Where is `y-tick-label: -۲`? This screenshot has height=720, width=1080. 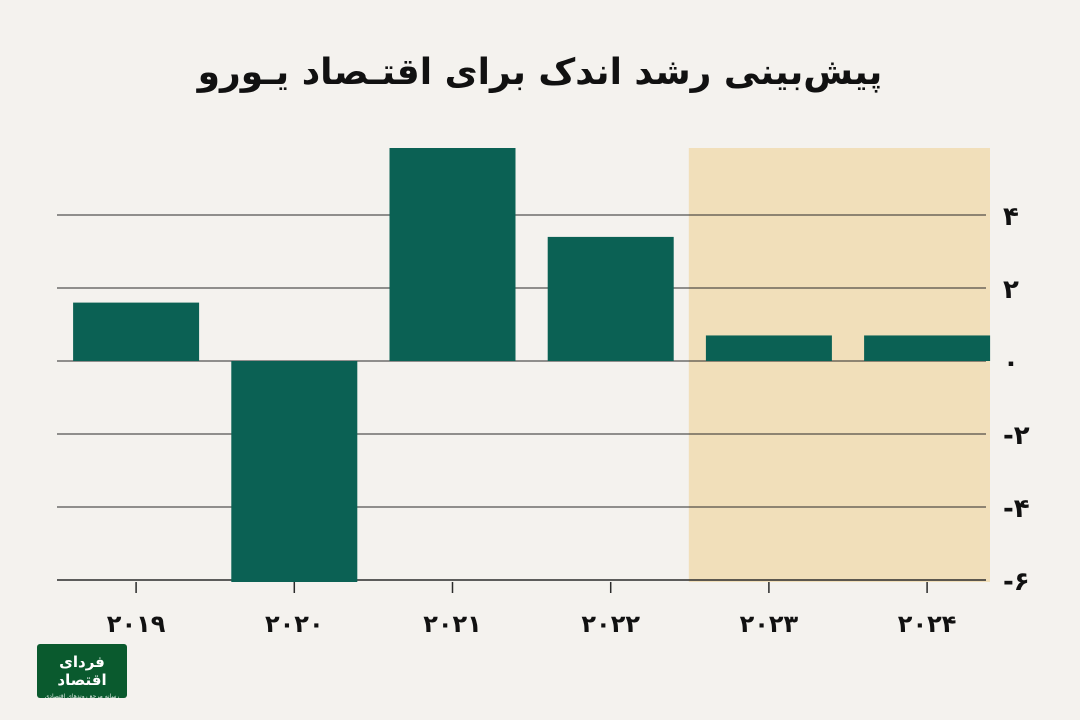
y-tick-label: -۲ is located at coordinates (1016, 436).